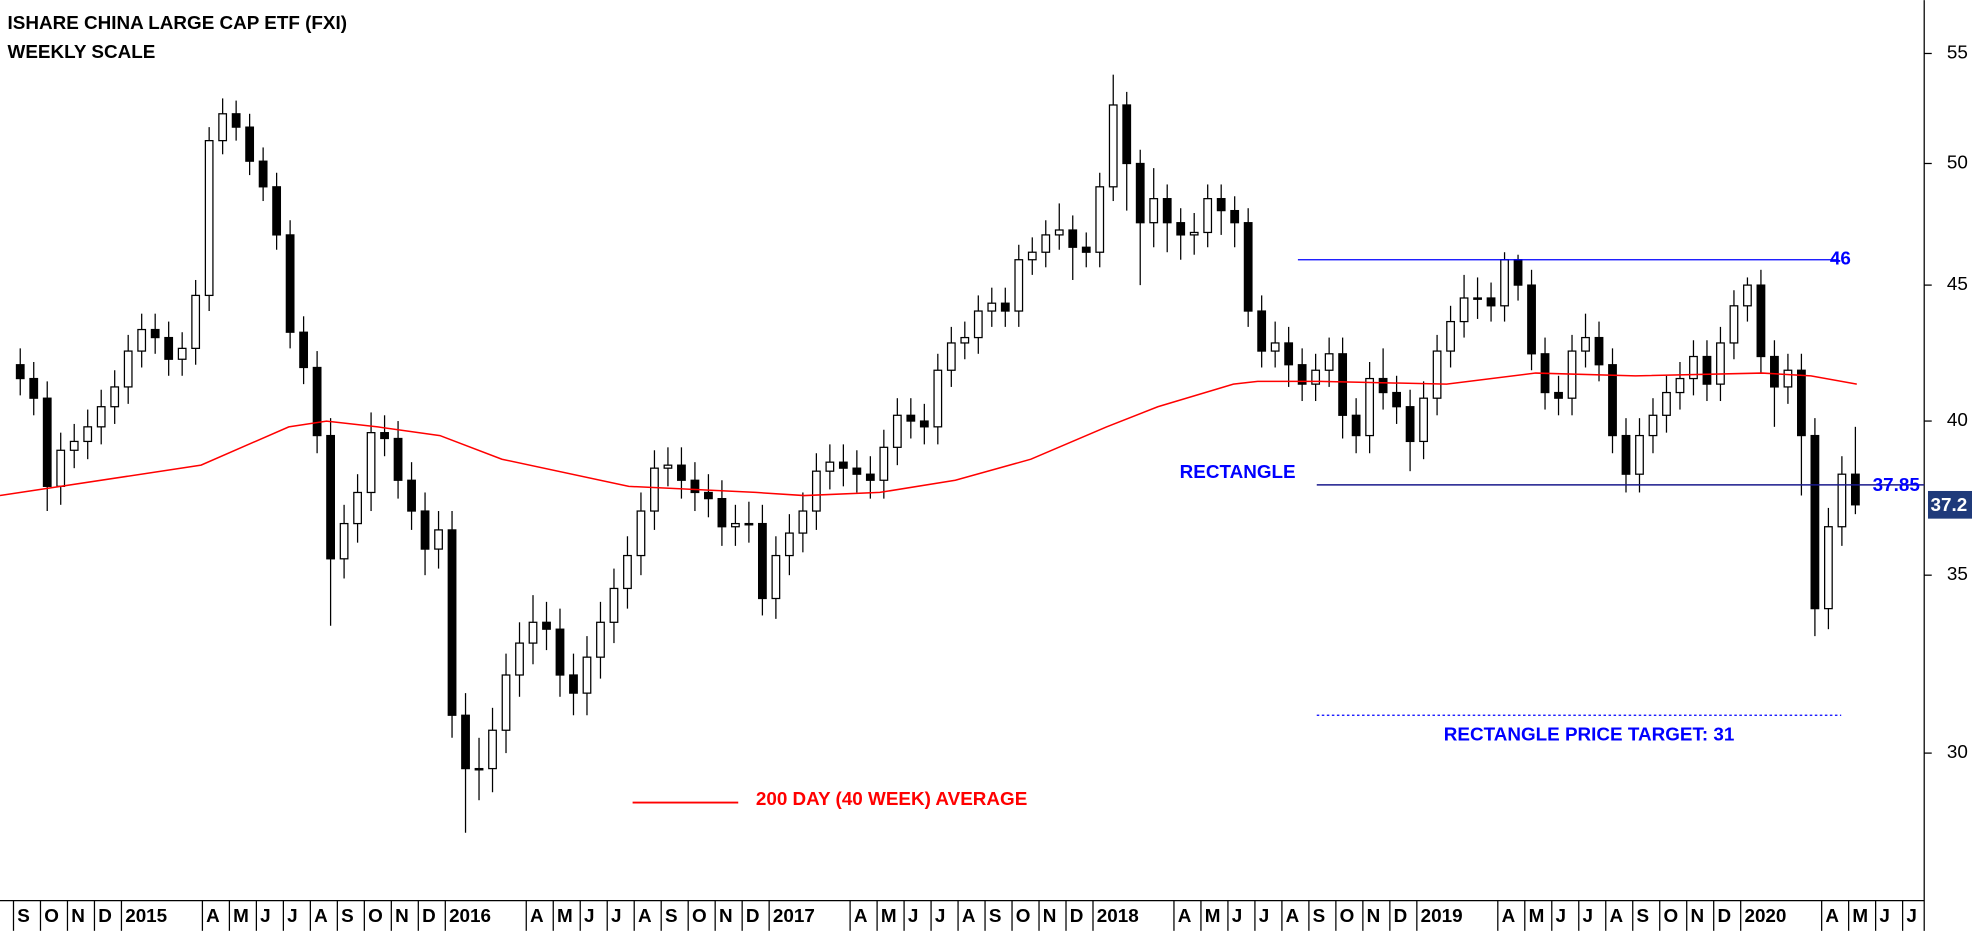 Image resolution: width=1972 pixels, height=931 pixels. I want to click on x-tick-label: S, so click(1643, 915).